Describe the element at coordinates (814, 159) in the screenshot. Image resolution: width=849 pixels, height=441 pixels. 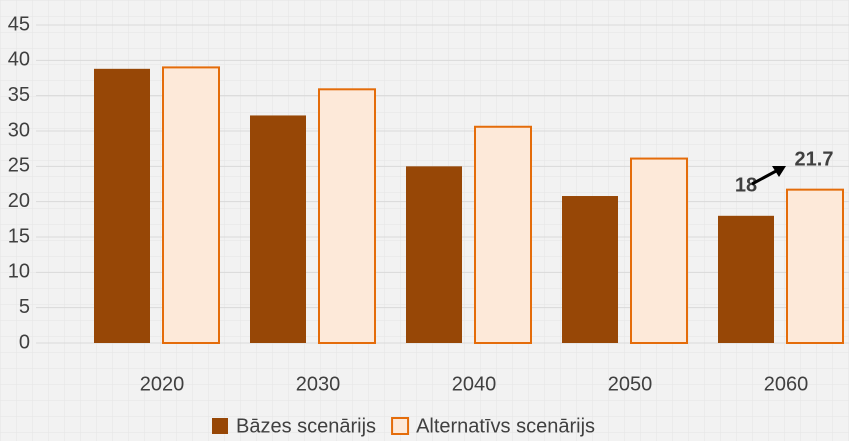
I see `data-label: 21.7` at that location.